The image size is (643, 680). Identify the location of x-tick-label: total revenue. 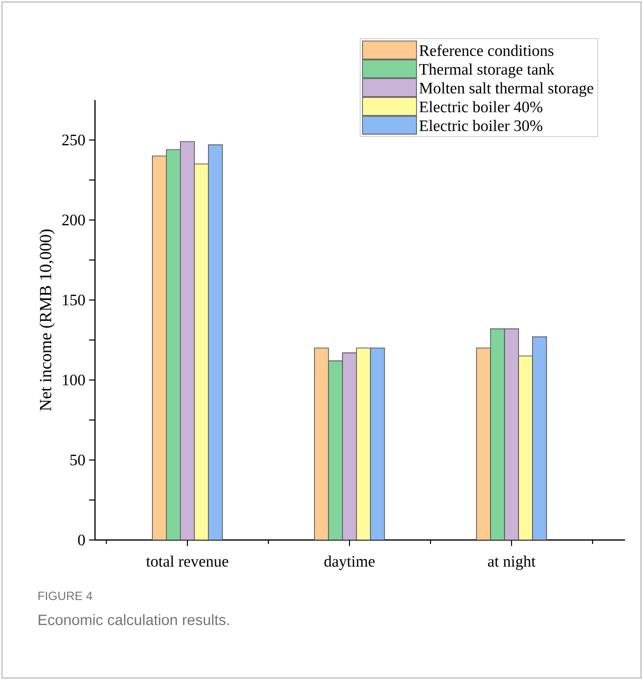
(187, 561).